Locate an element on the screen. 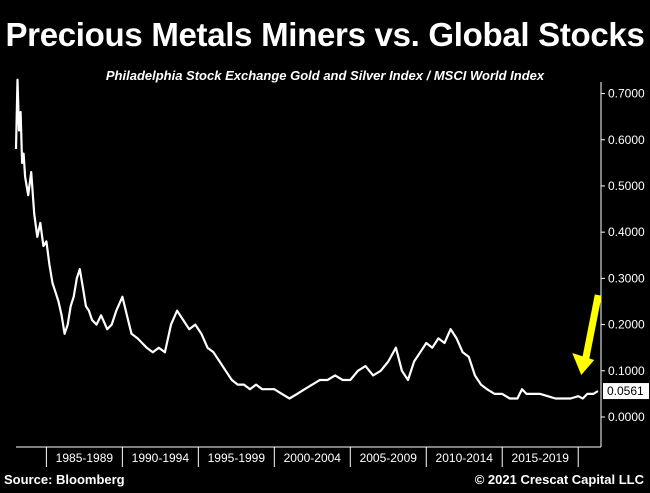 This screenshot has width=650, height=493. x-period-label: 2005-2009 is located at coordinates (389, 458).